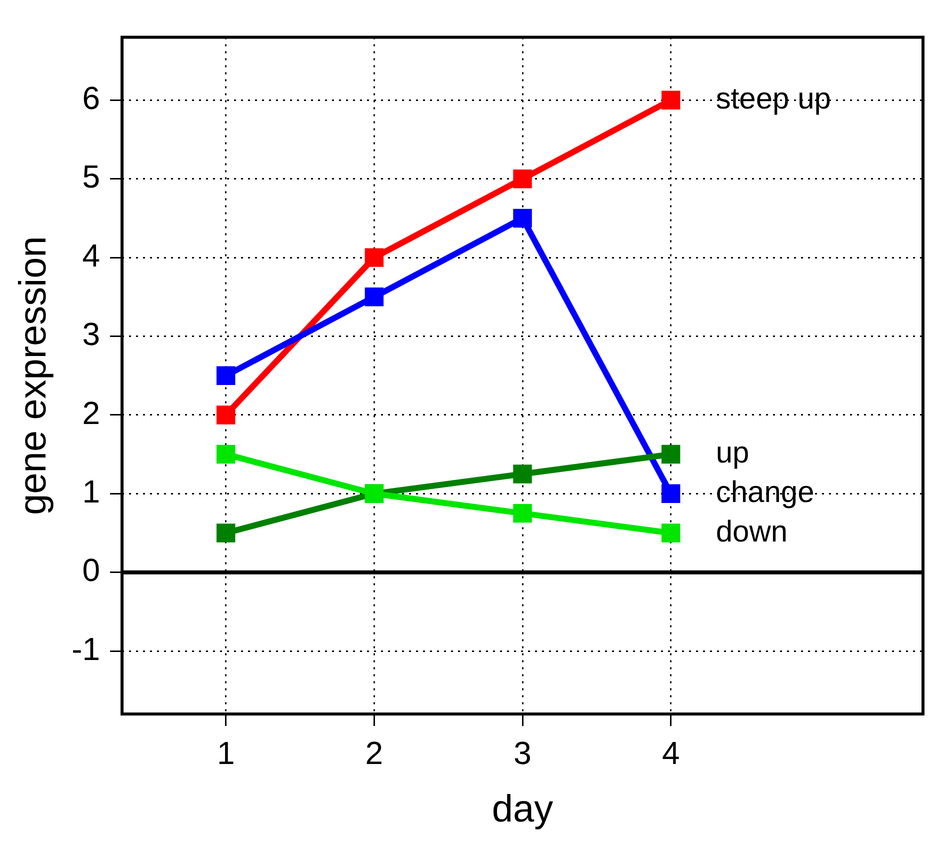 The height and width of the screenshot is (847, 946). What do you see at coordinates (523, 809) in the screenshot?
I see `x-axis-title: day` at bounding box center [523, 809].